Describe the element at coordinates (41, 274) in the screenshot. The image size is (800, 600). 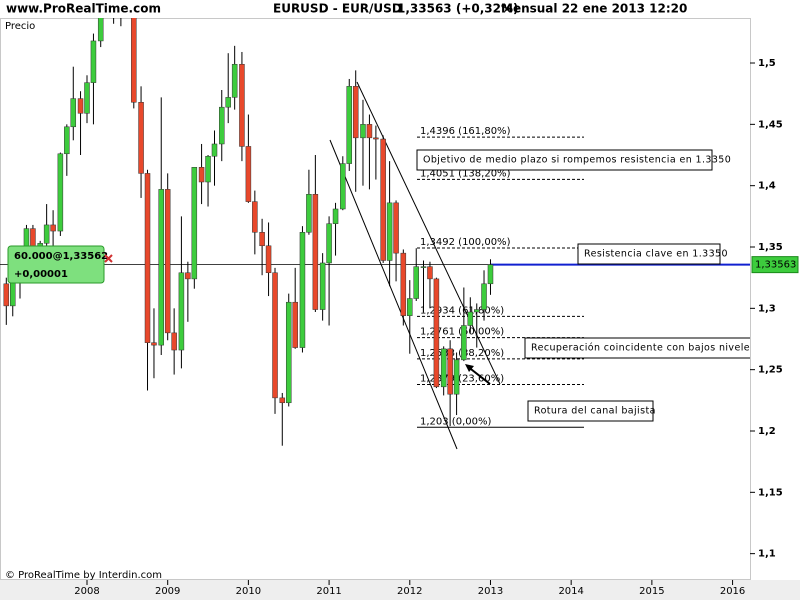
I see `position-pl: +0,00001` at that location.